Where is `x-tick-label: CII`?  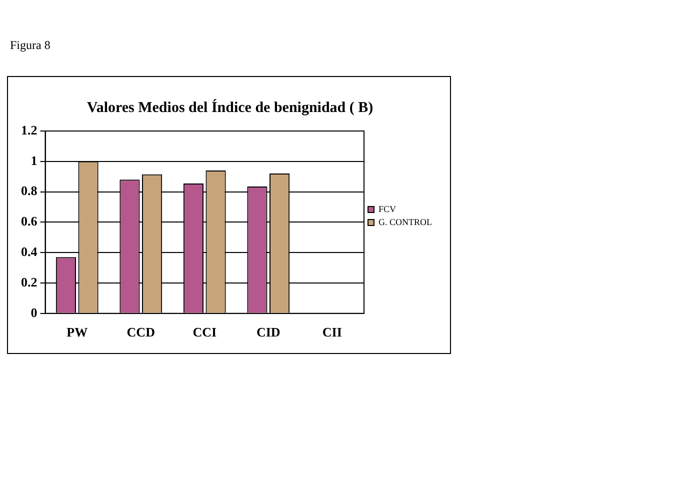 x-tick-label: CII is located at coordinates (332, 332).